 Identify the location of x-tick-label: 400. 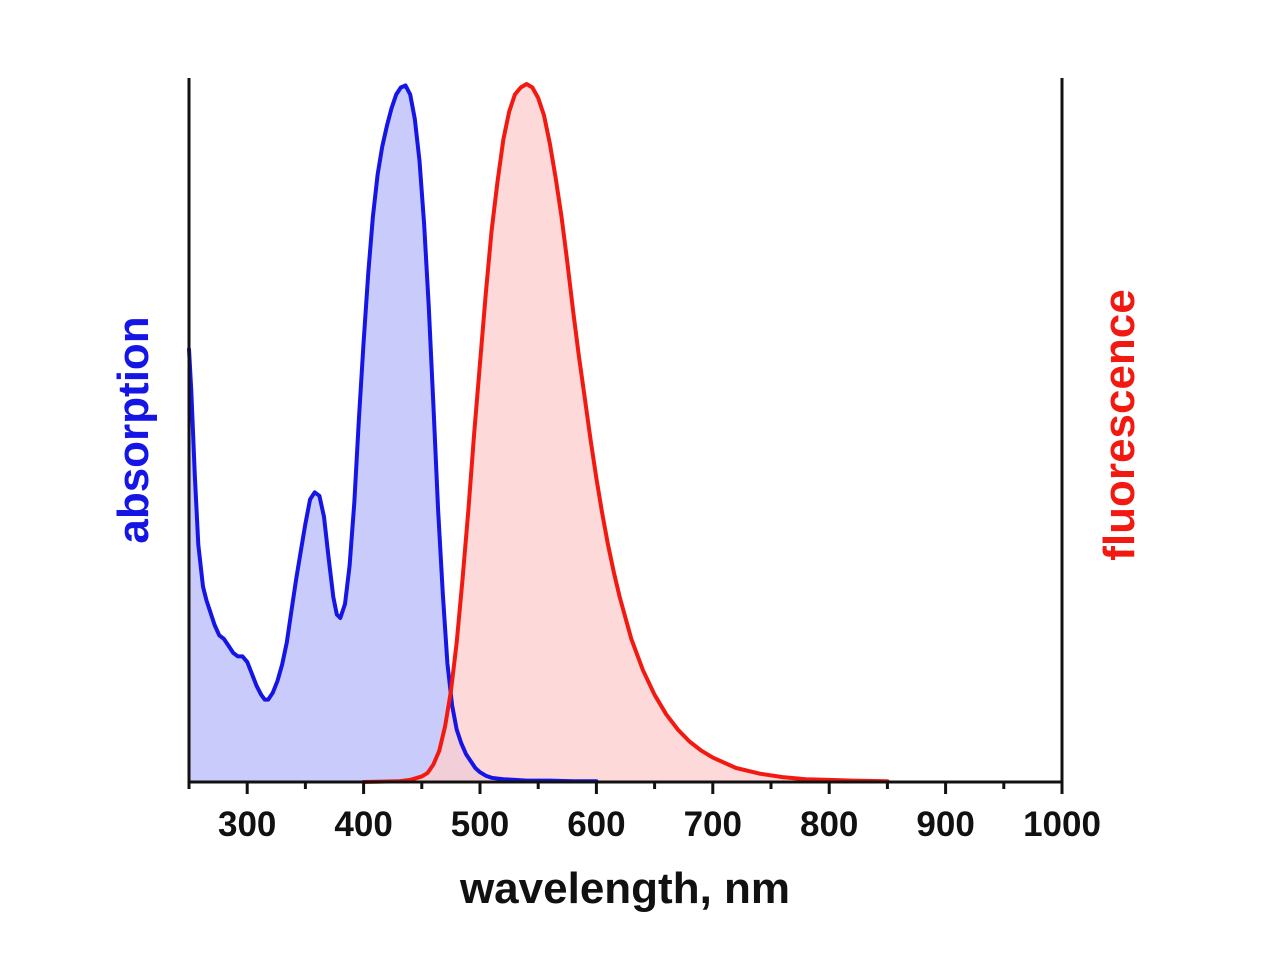
(363, 824).